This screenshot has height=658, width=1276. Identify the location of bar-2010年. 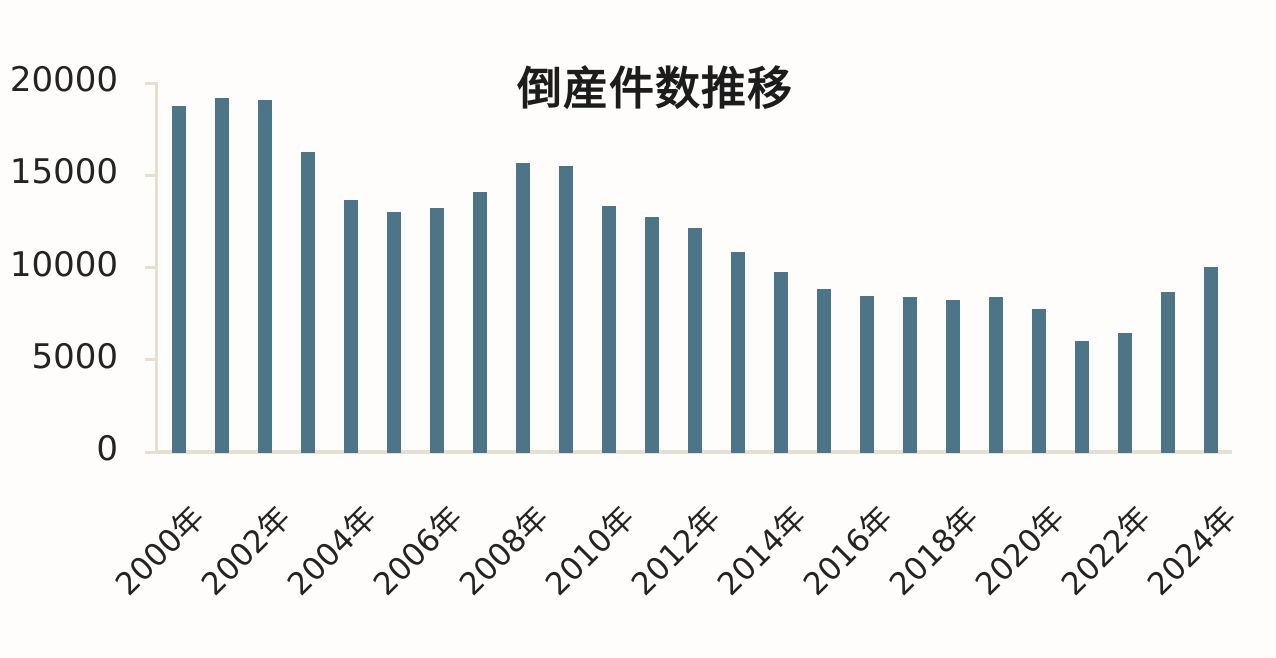
(608, 330).